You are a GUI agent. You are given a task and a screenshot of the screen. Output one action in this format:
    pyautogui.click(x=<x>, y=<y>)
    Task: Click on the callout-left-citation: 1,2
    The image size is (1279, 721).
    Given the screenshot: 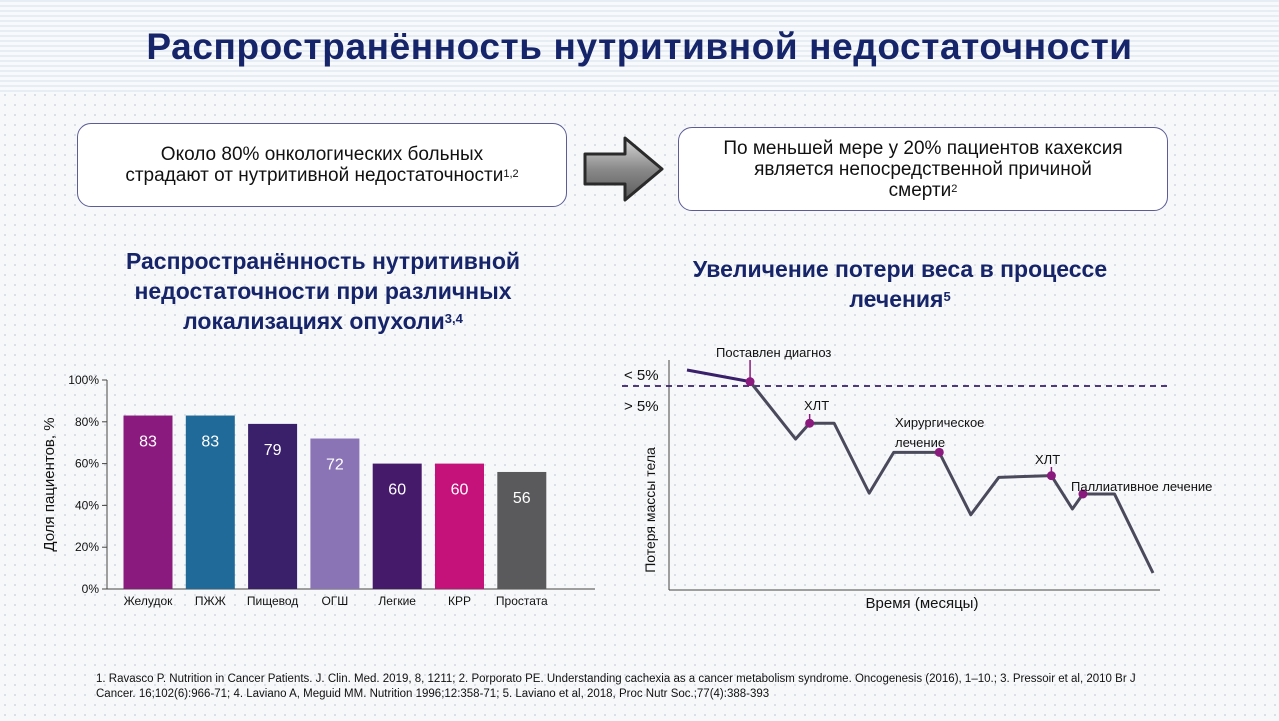 What is the action you would take?
    pyautogui.click(x=511, y=174)
    